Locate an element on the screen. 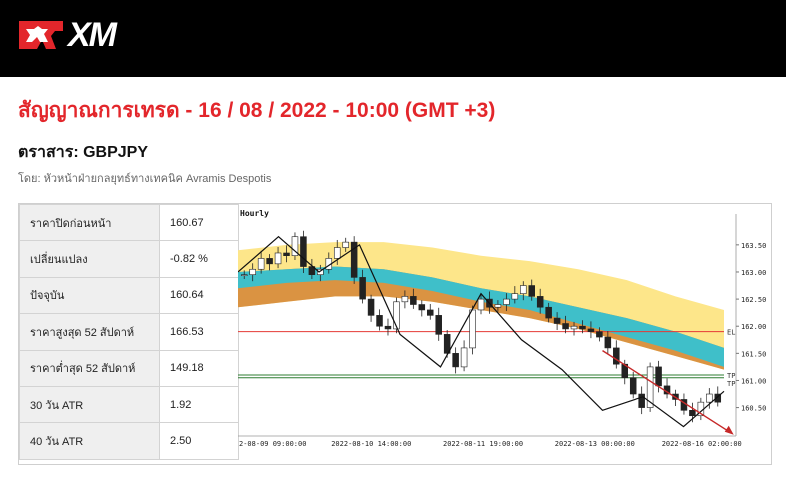  y-tick-label: 162.00 is located at coordinates (753, 327).